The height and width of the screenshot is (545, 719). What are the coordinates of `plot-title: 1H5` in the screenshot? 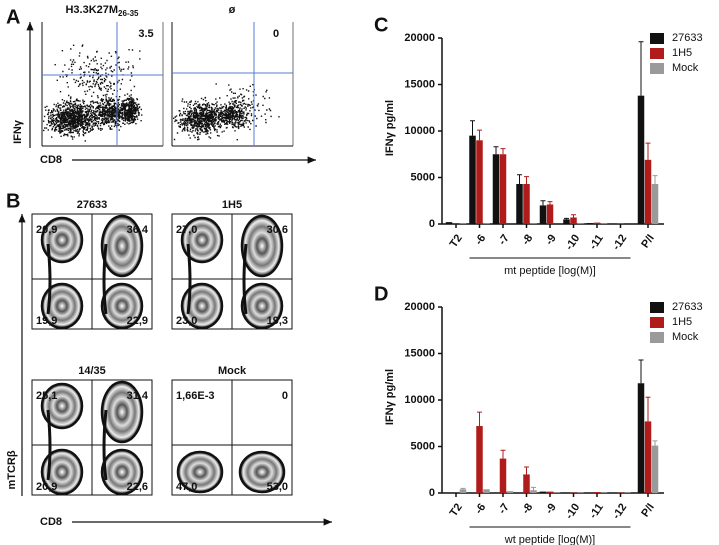 It's located at (232, 205).